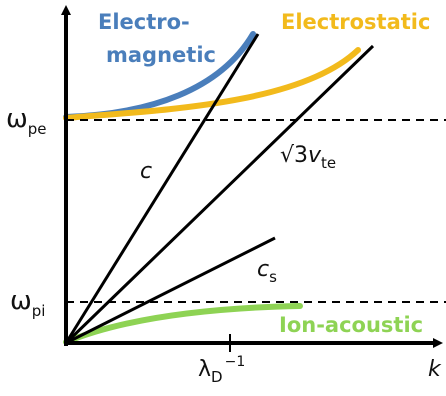  What do you see at coordinates (161, 55) in the screenshot?
I see `electromagnetic-label-line2: magnetic` at bounding box center [161, 55].